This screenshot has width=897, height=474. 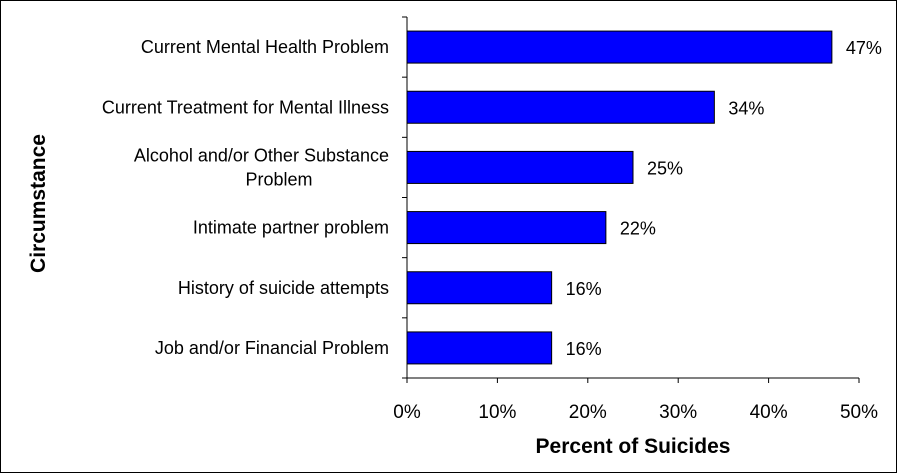 What do you see at coordinates (291, 228) in the screenshot?
I see `category-label: Intimate partner problem` at bounding box center [291, 228].